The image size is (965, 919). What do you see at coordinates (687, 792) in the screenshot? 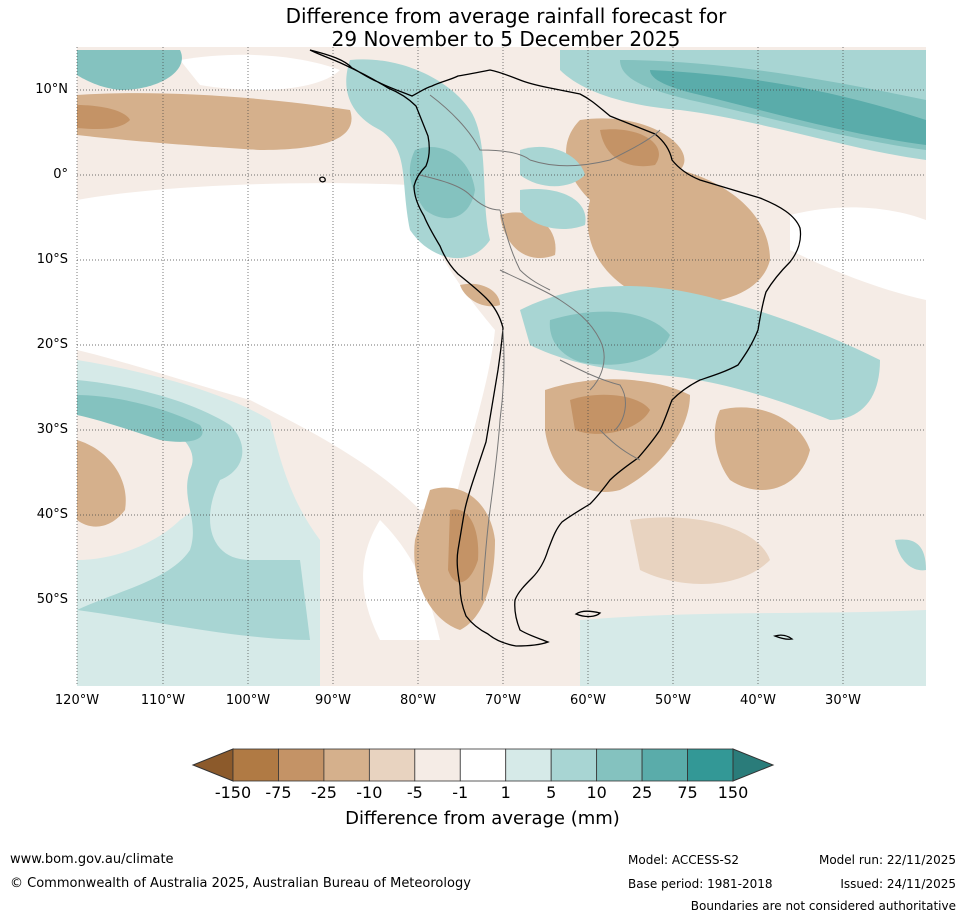
I see `colorbar-tick-label: 75` at bounding box center [687, 792].